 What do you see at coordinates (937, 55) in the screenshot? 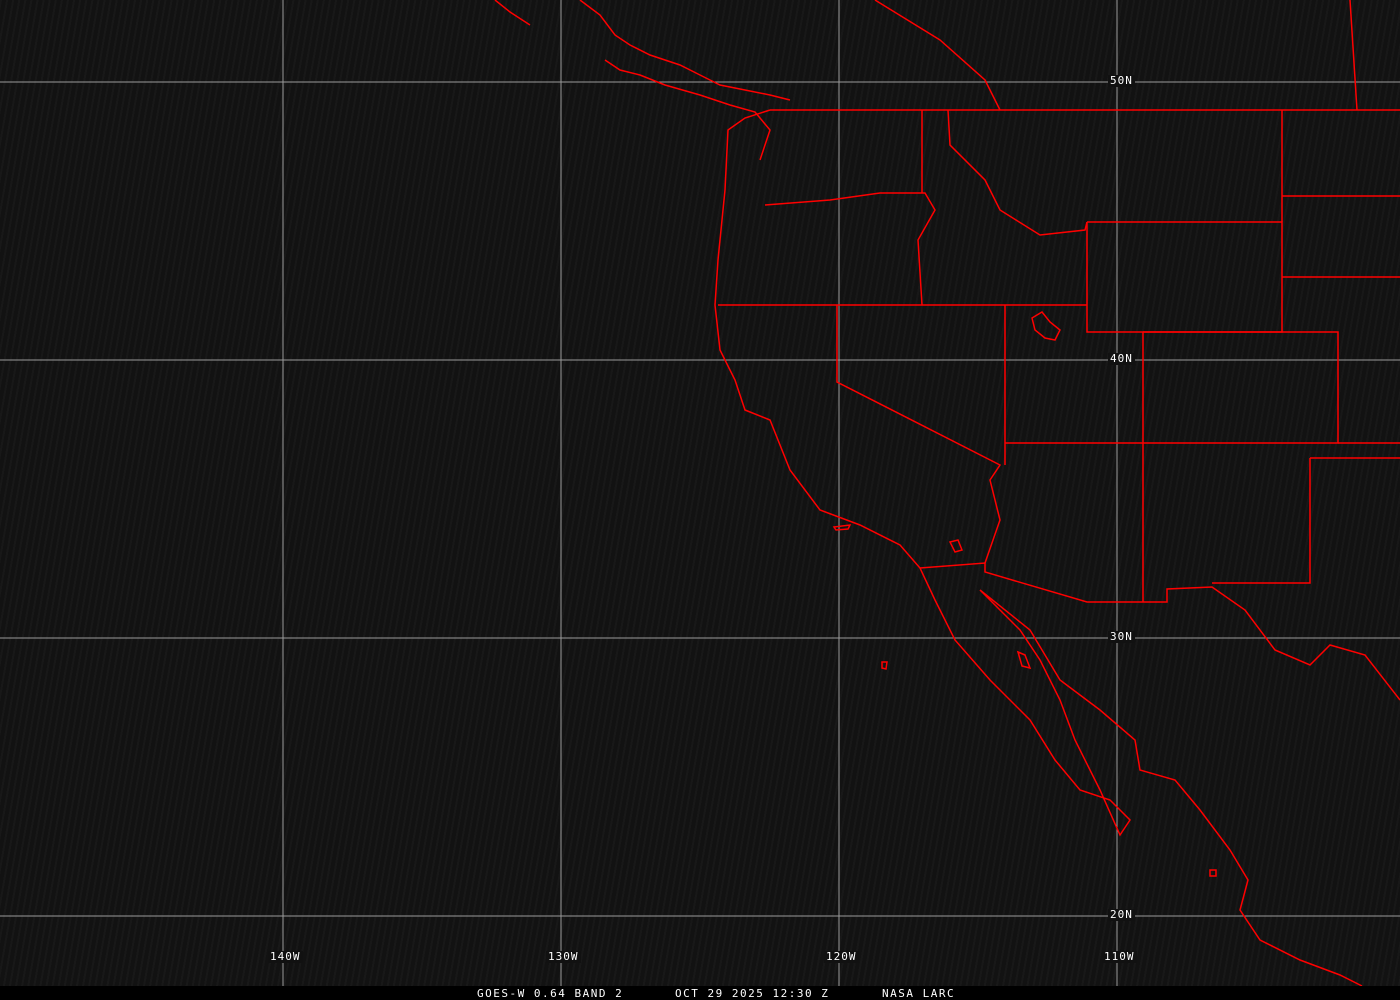
I see `canada-forest-edge` at bounding box center [937, 55].